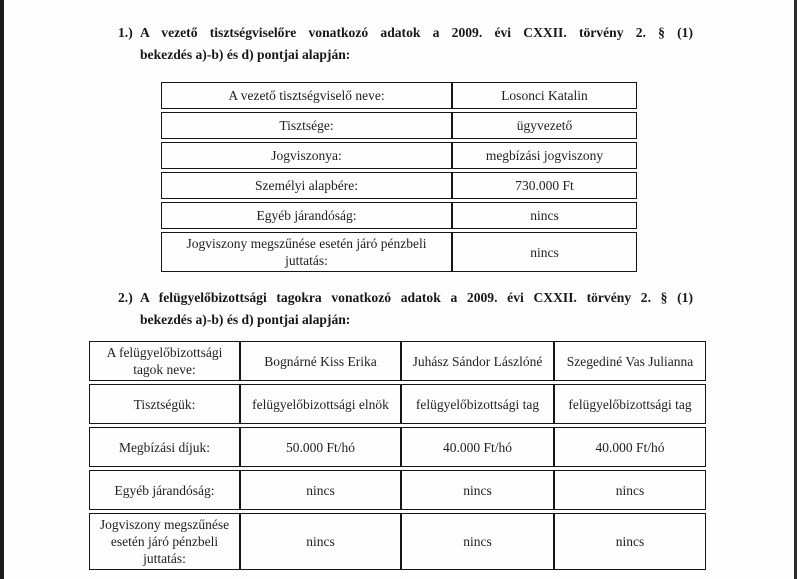  I want to click on value-cell: Szegediné Vas Julianna, so click(630, 361).